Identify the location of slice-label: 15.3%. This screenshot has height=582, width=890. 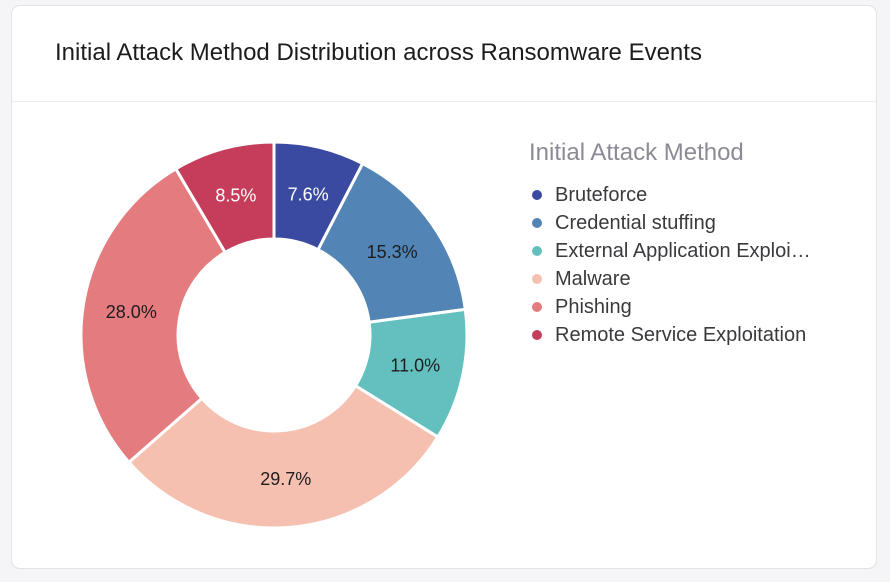
(392, 252).